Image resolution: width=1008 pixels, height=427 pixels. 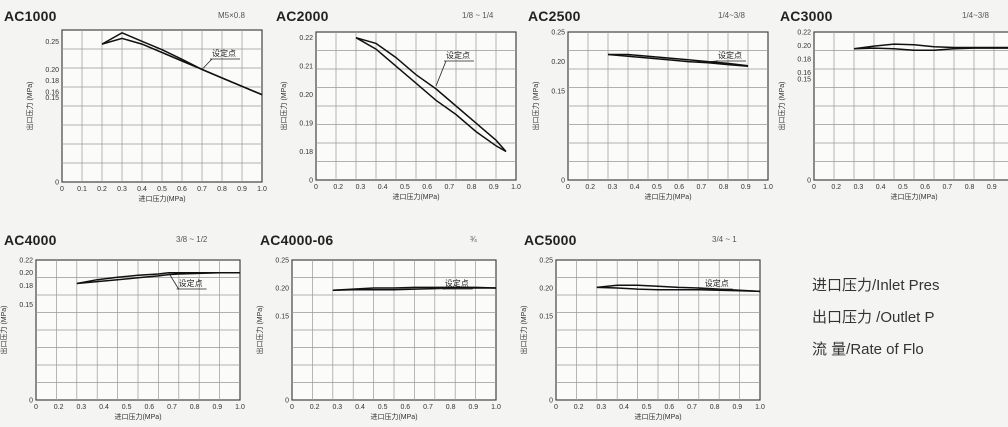 I want to click on port-size: 1/8 ~ 1/4, so click(x=478, y=15).